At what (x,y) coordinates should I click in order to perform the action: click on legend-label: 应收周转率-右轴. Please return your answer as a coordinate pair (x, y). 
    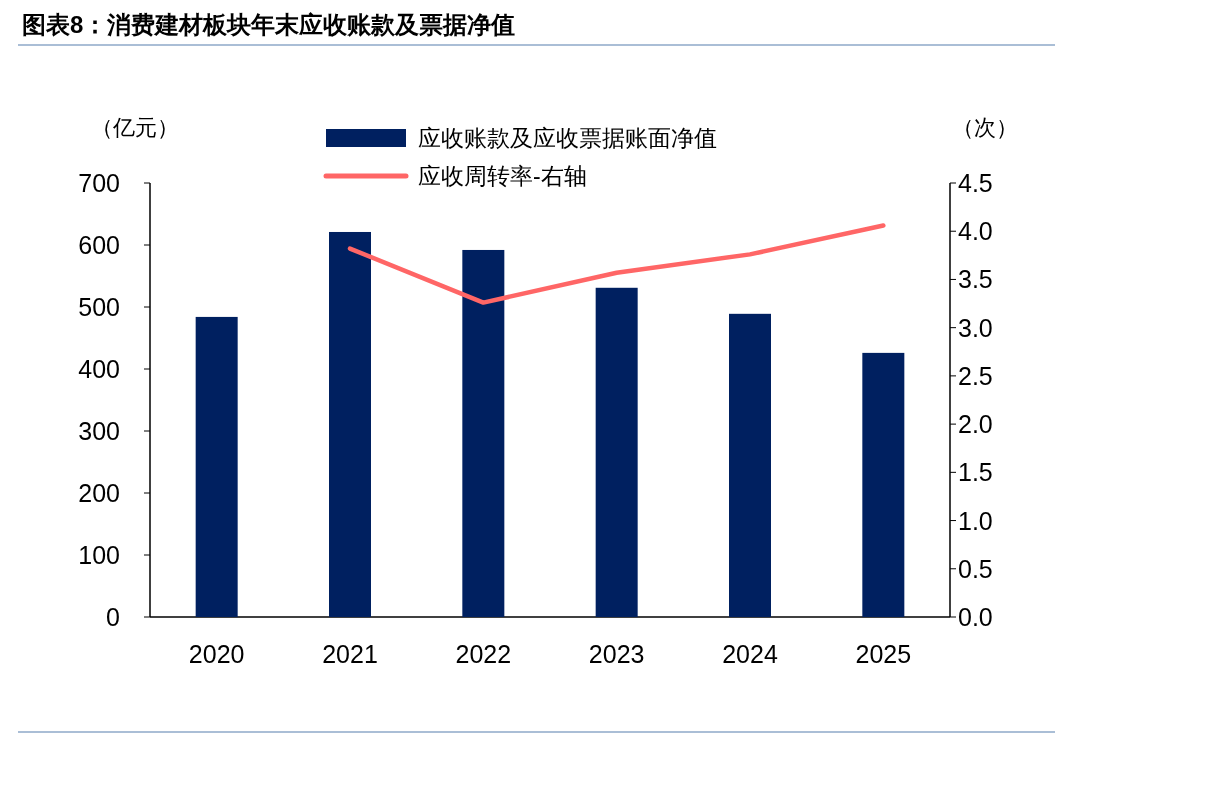
    Looking at the image, I should click on (502, 176).